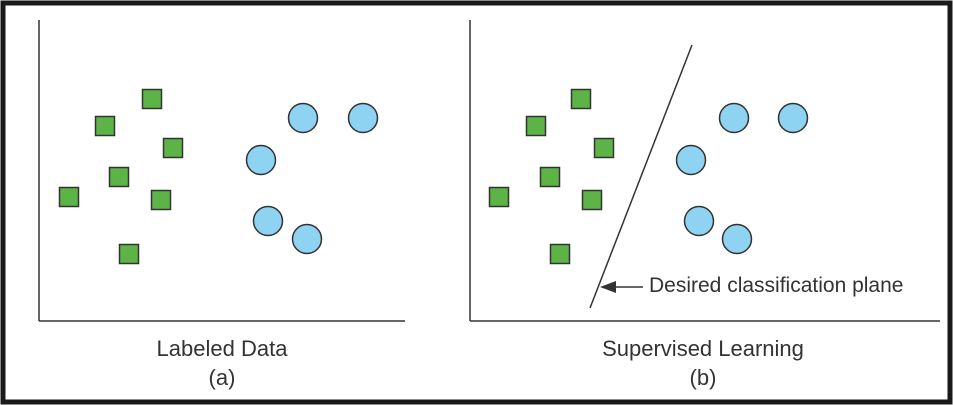 This screenshot has width=953, height=405. I want to click on panel-a-letter: (a), so click(222, 377).